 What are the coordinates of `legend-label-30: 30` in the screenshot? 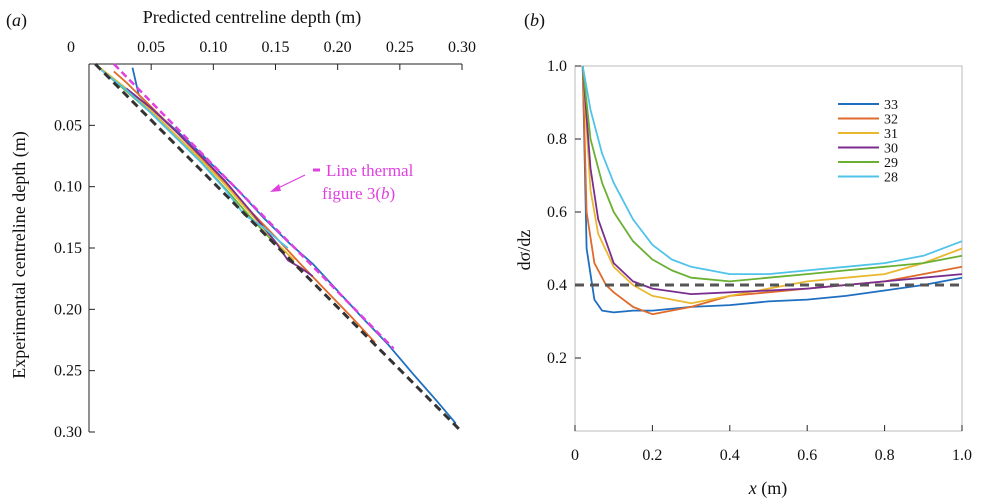 It's located at (891, 149).